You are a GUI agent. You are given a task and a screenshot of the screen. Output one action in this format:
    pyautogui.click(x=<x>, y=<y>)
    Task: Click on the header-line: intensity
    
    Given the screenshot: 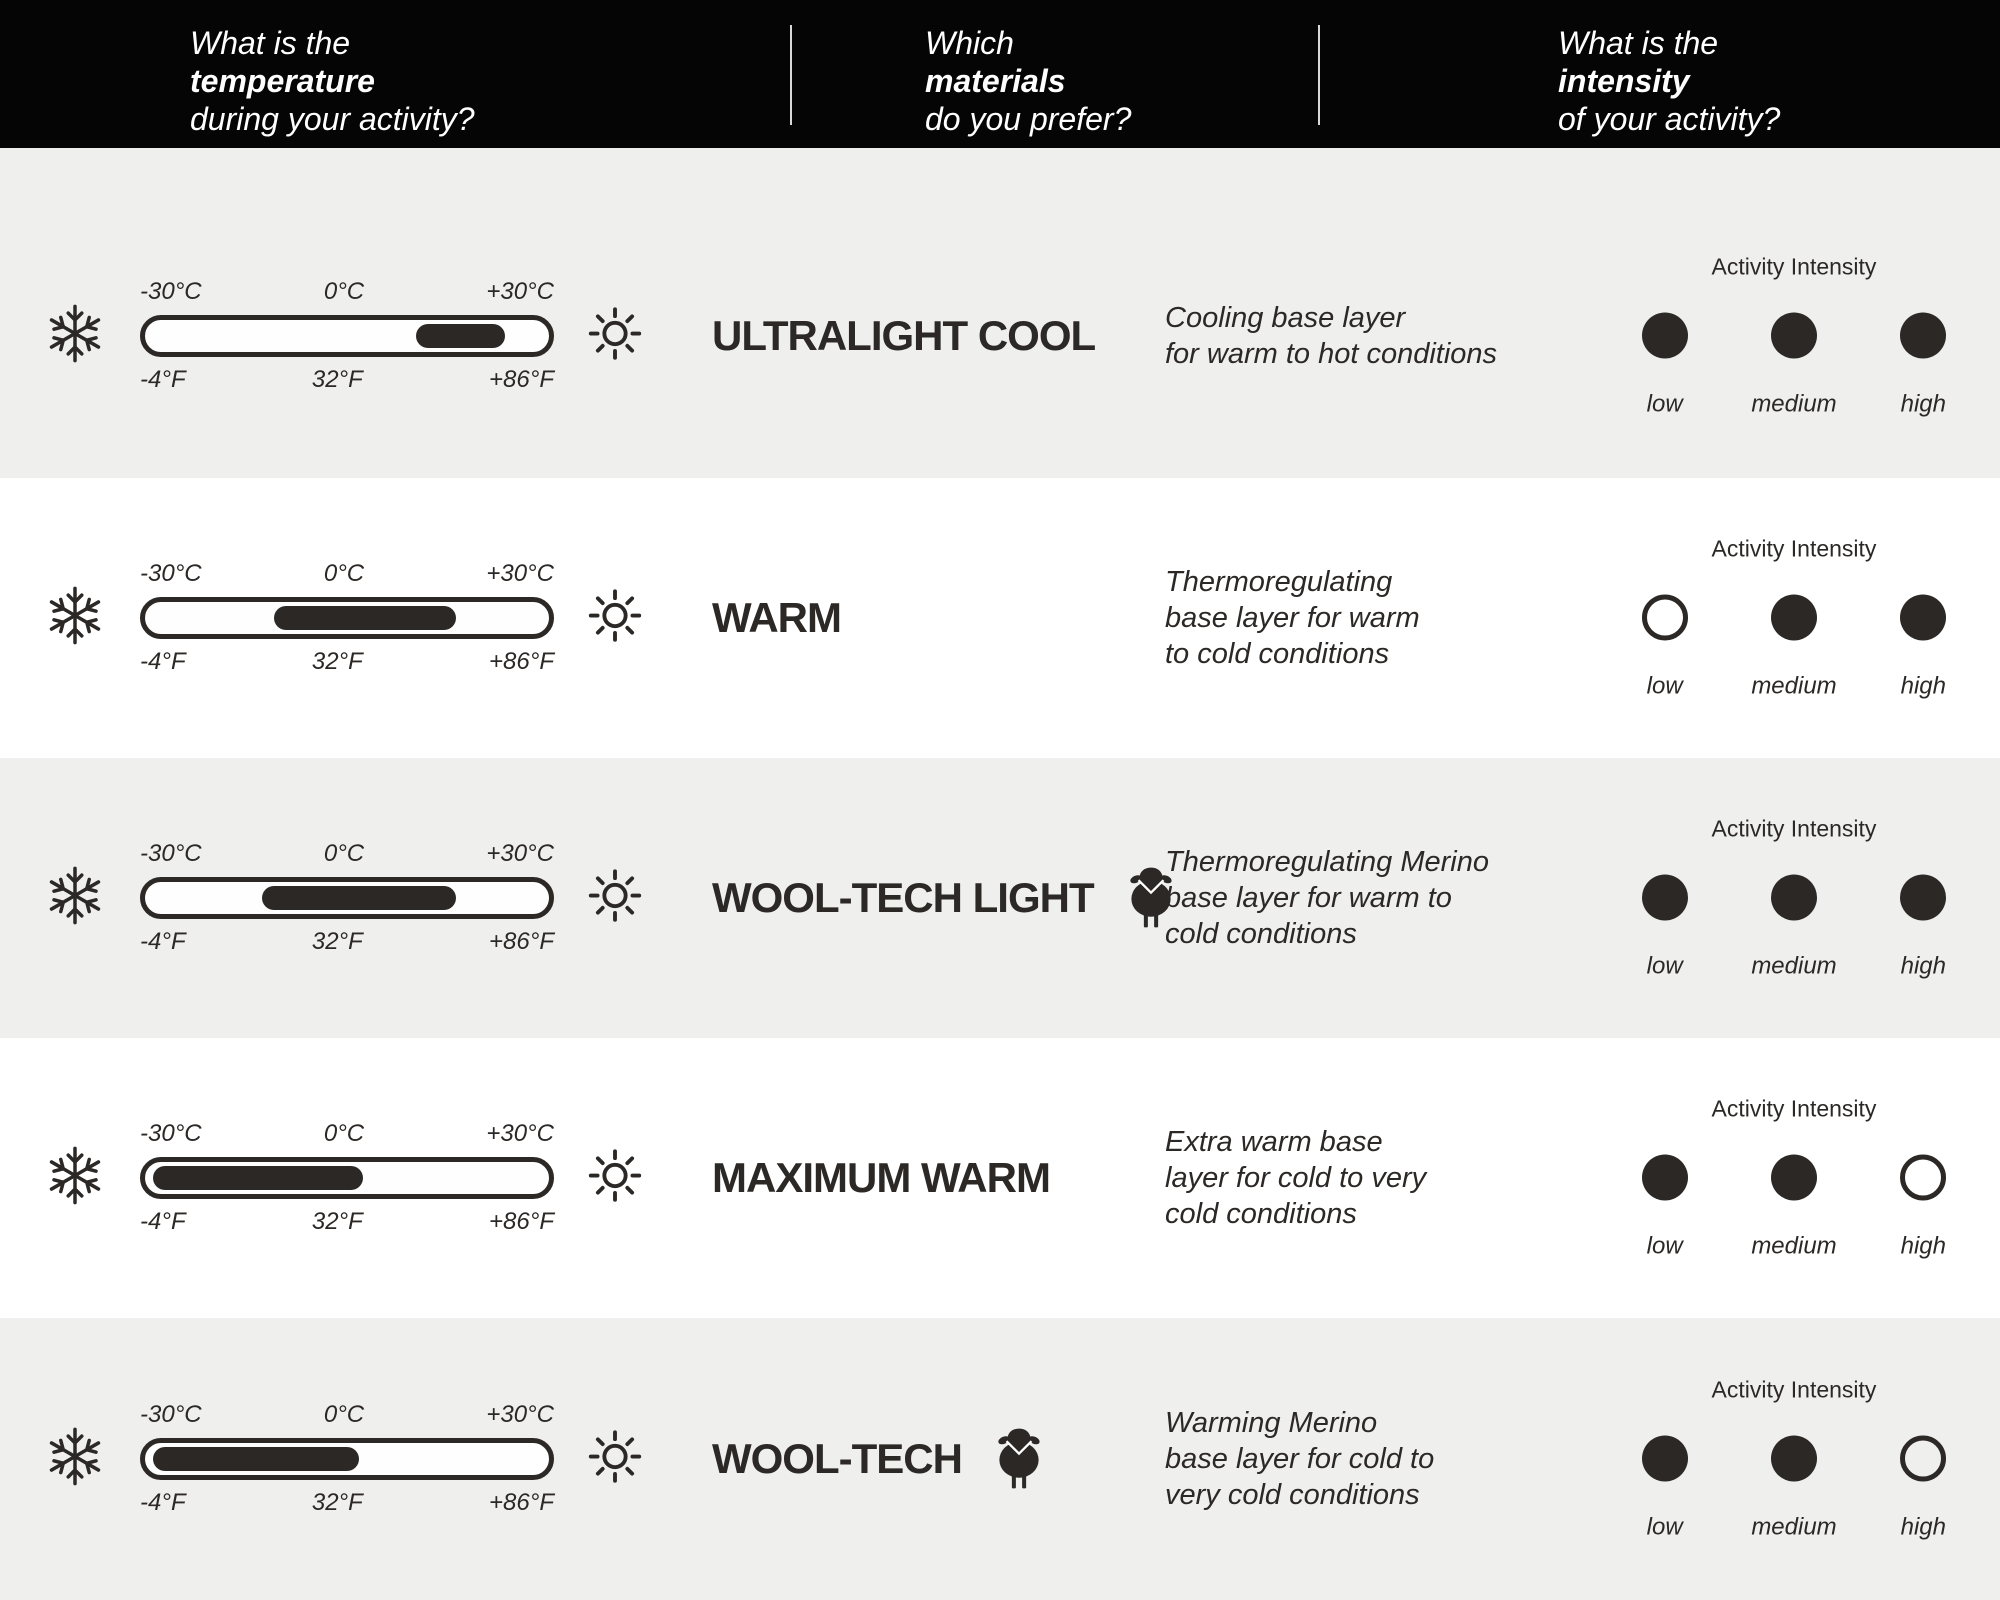 What is the action you would take?
    pyautogui.click(x=1624, y=81)
    